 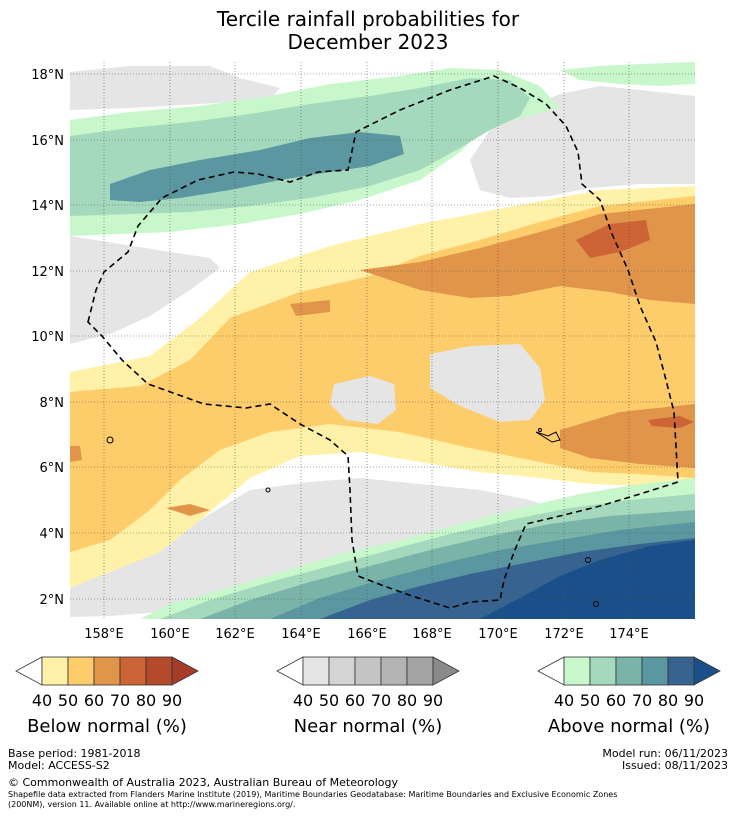 What do you see at coordinates (446, 671) in the screenshot?
I see `legend-near-arrow-high` at bounding box center [446, 671].